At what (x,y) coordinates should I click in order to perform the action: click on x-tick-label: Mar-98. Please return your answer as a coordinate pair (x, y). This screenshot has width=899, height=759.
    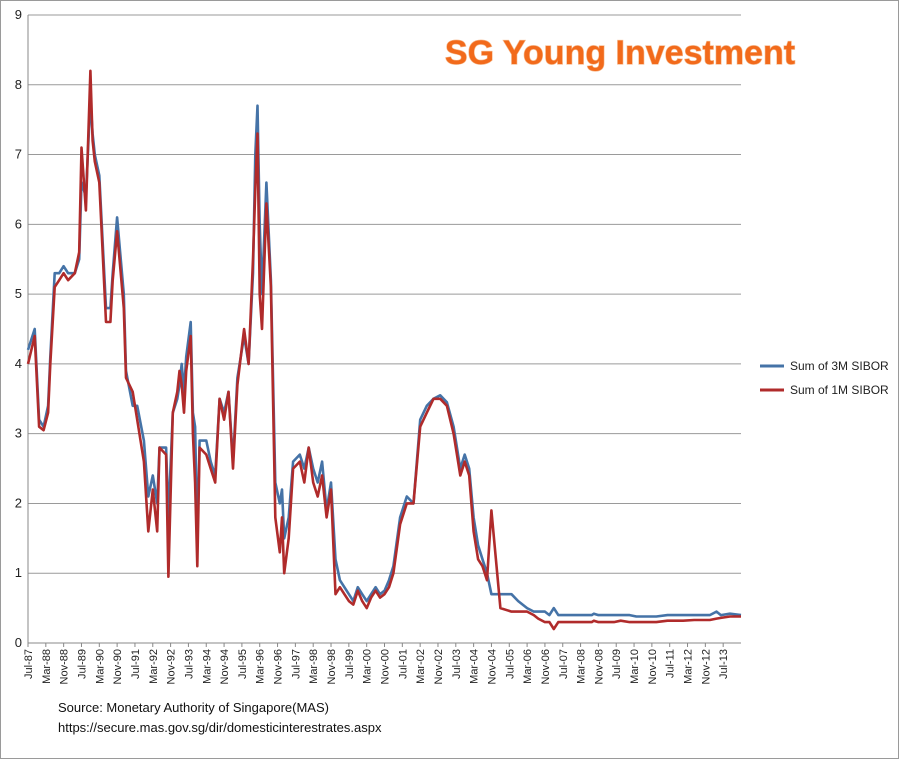
    Looking at the image, I should click on (314, 666).